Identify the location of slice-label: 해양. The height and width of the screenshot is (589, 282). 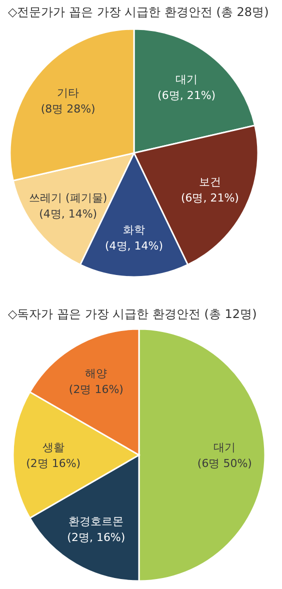
(96, 373).